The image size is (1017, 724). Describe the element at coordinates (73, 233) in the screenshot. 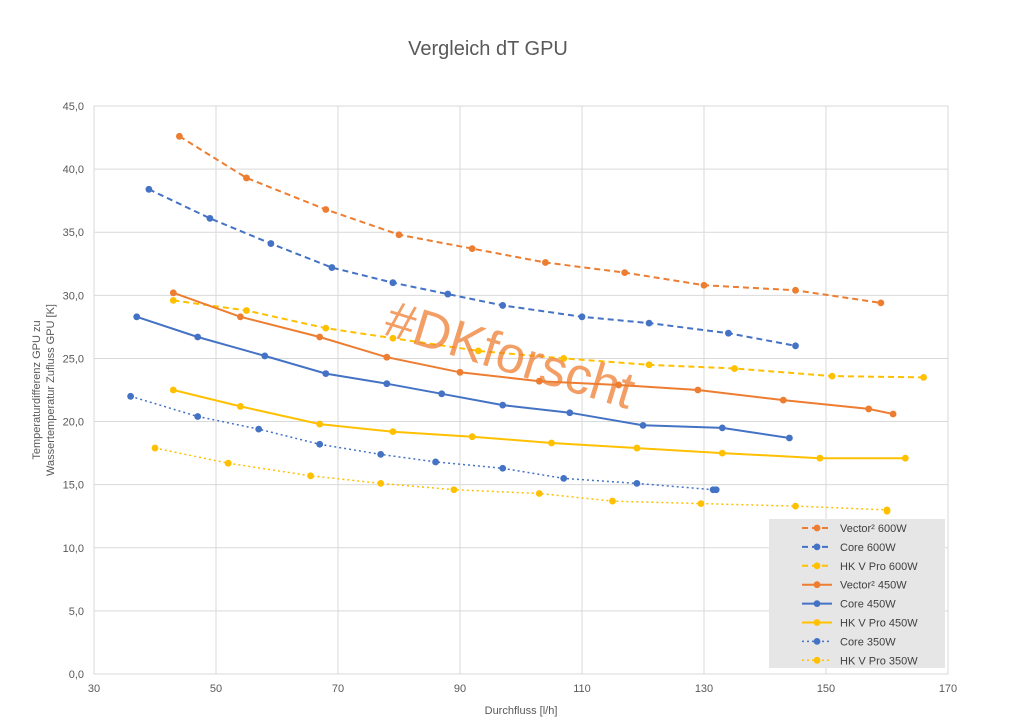

I see `y-tick-label: 35,0` at that location.